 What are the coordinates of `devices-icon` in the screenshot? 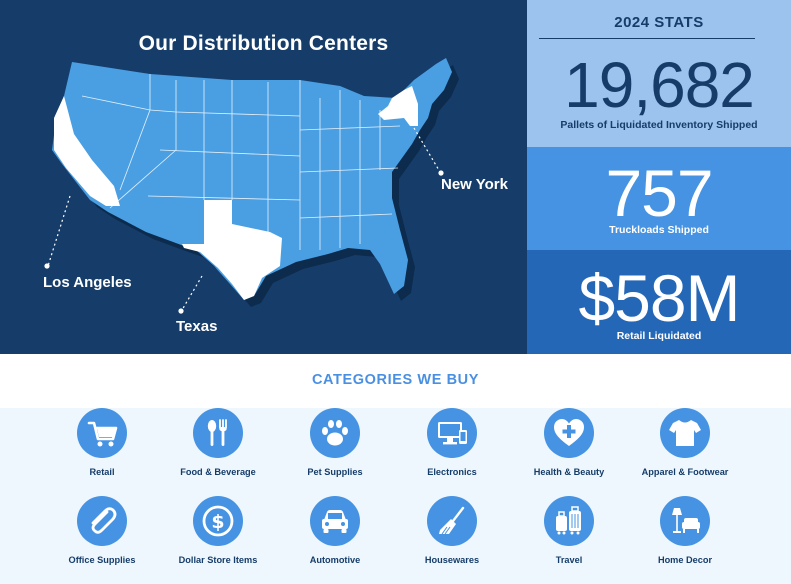 It's located at (452, 433).